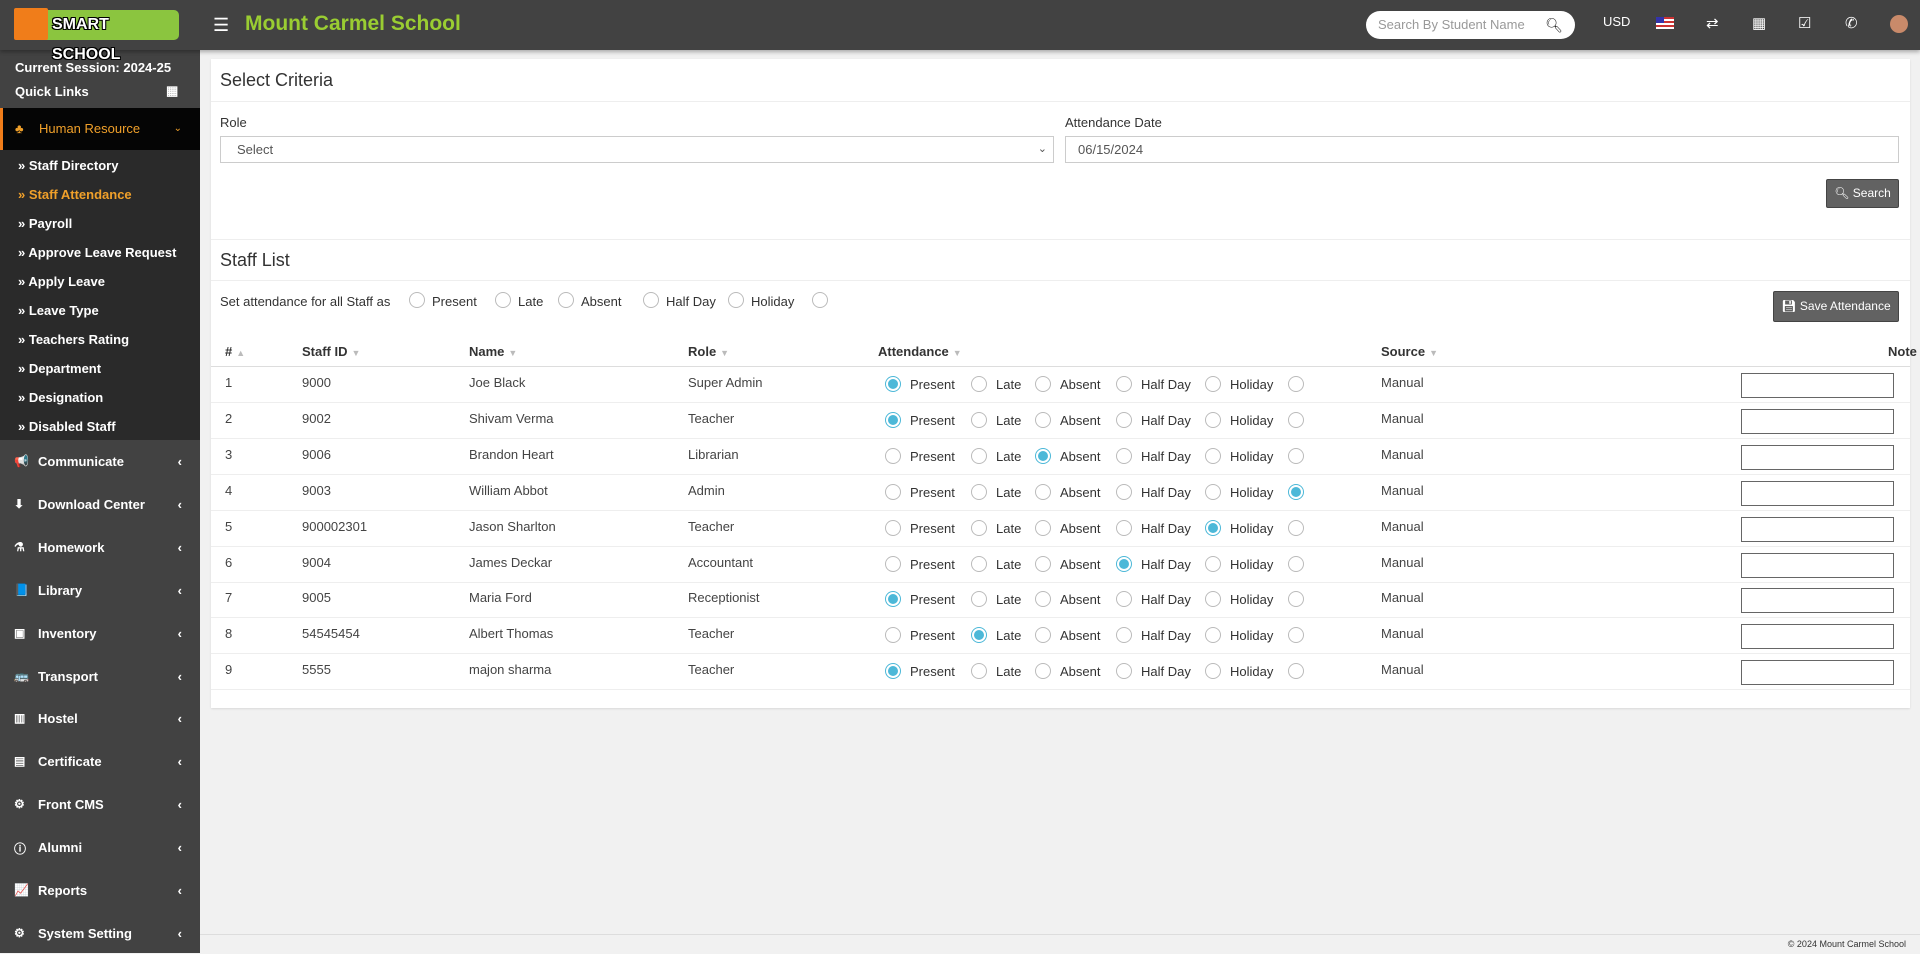  What do you see at coordinates (1409, 351) in the screenshot?
I see `column-header: Source ▼` at bounding box center [1409, 351].